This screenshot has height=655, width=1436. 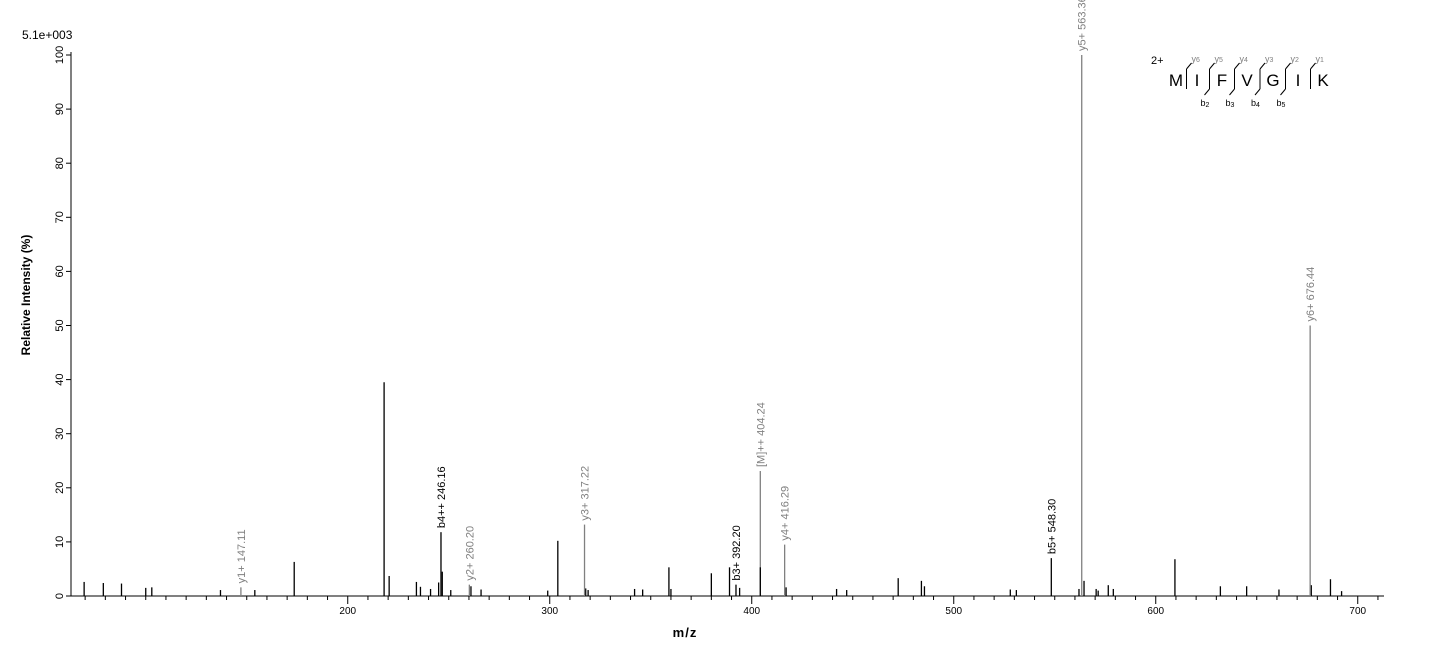 What do you see at coordinates (1311, 294) in the screenshot?
I see `annotated-peak-y6-676-44-label: y6+ 676.44` at bounding box center [1311, 294].